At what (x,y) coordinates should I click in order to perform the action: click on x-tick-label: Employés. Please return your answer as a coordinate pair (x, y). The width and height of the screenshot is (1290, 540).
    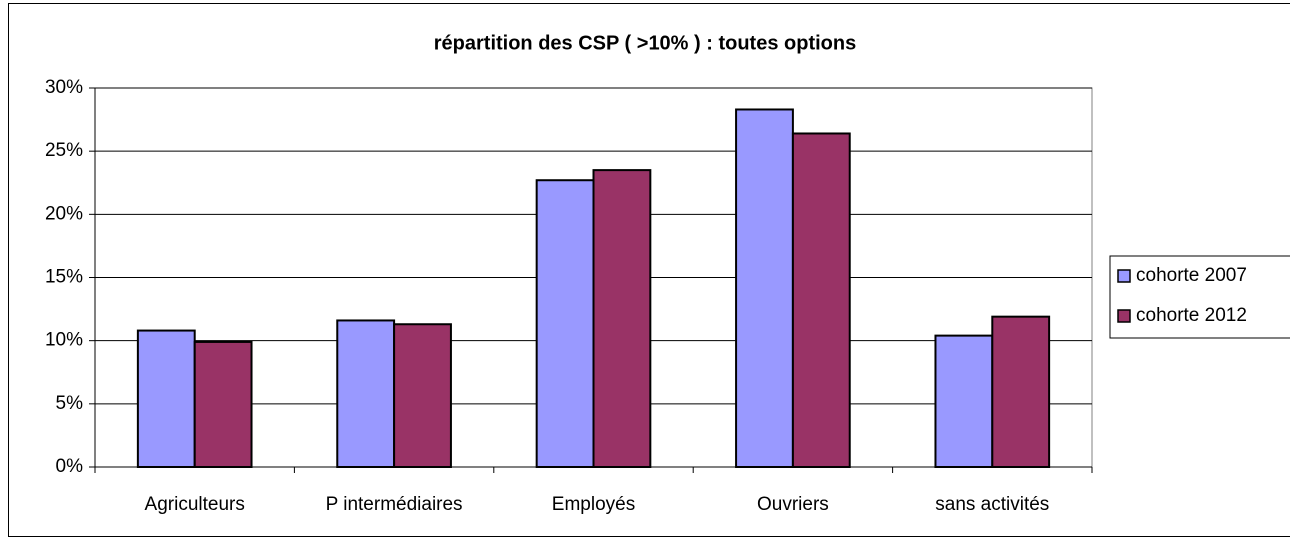
    Looking at the image, I should click on (593, 504).